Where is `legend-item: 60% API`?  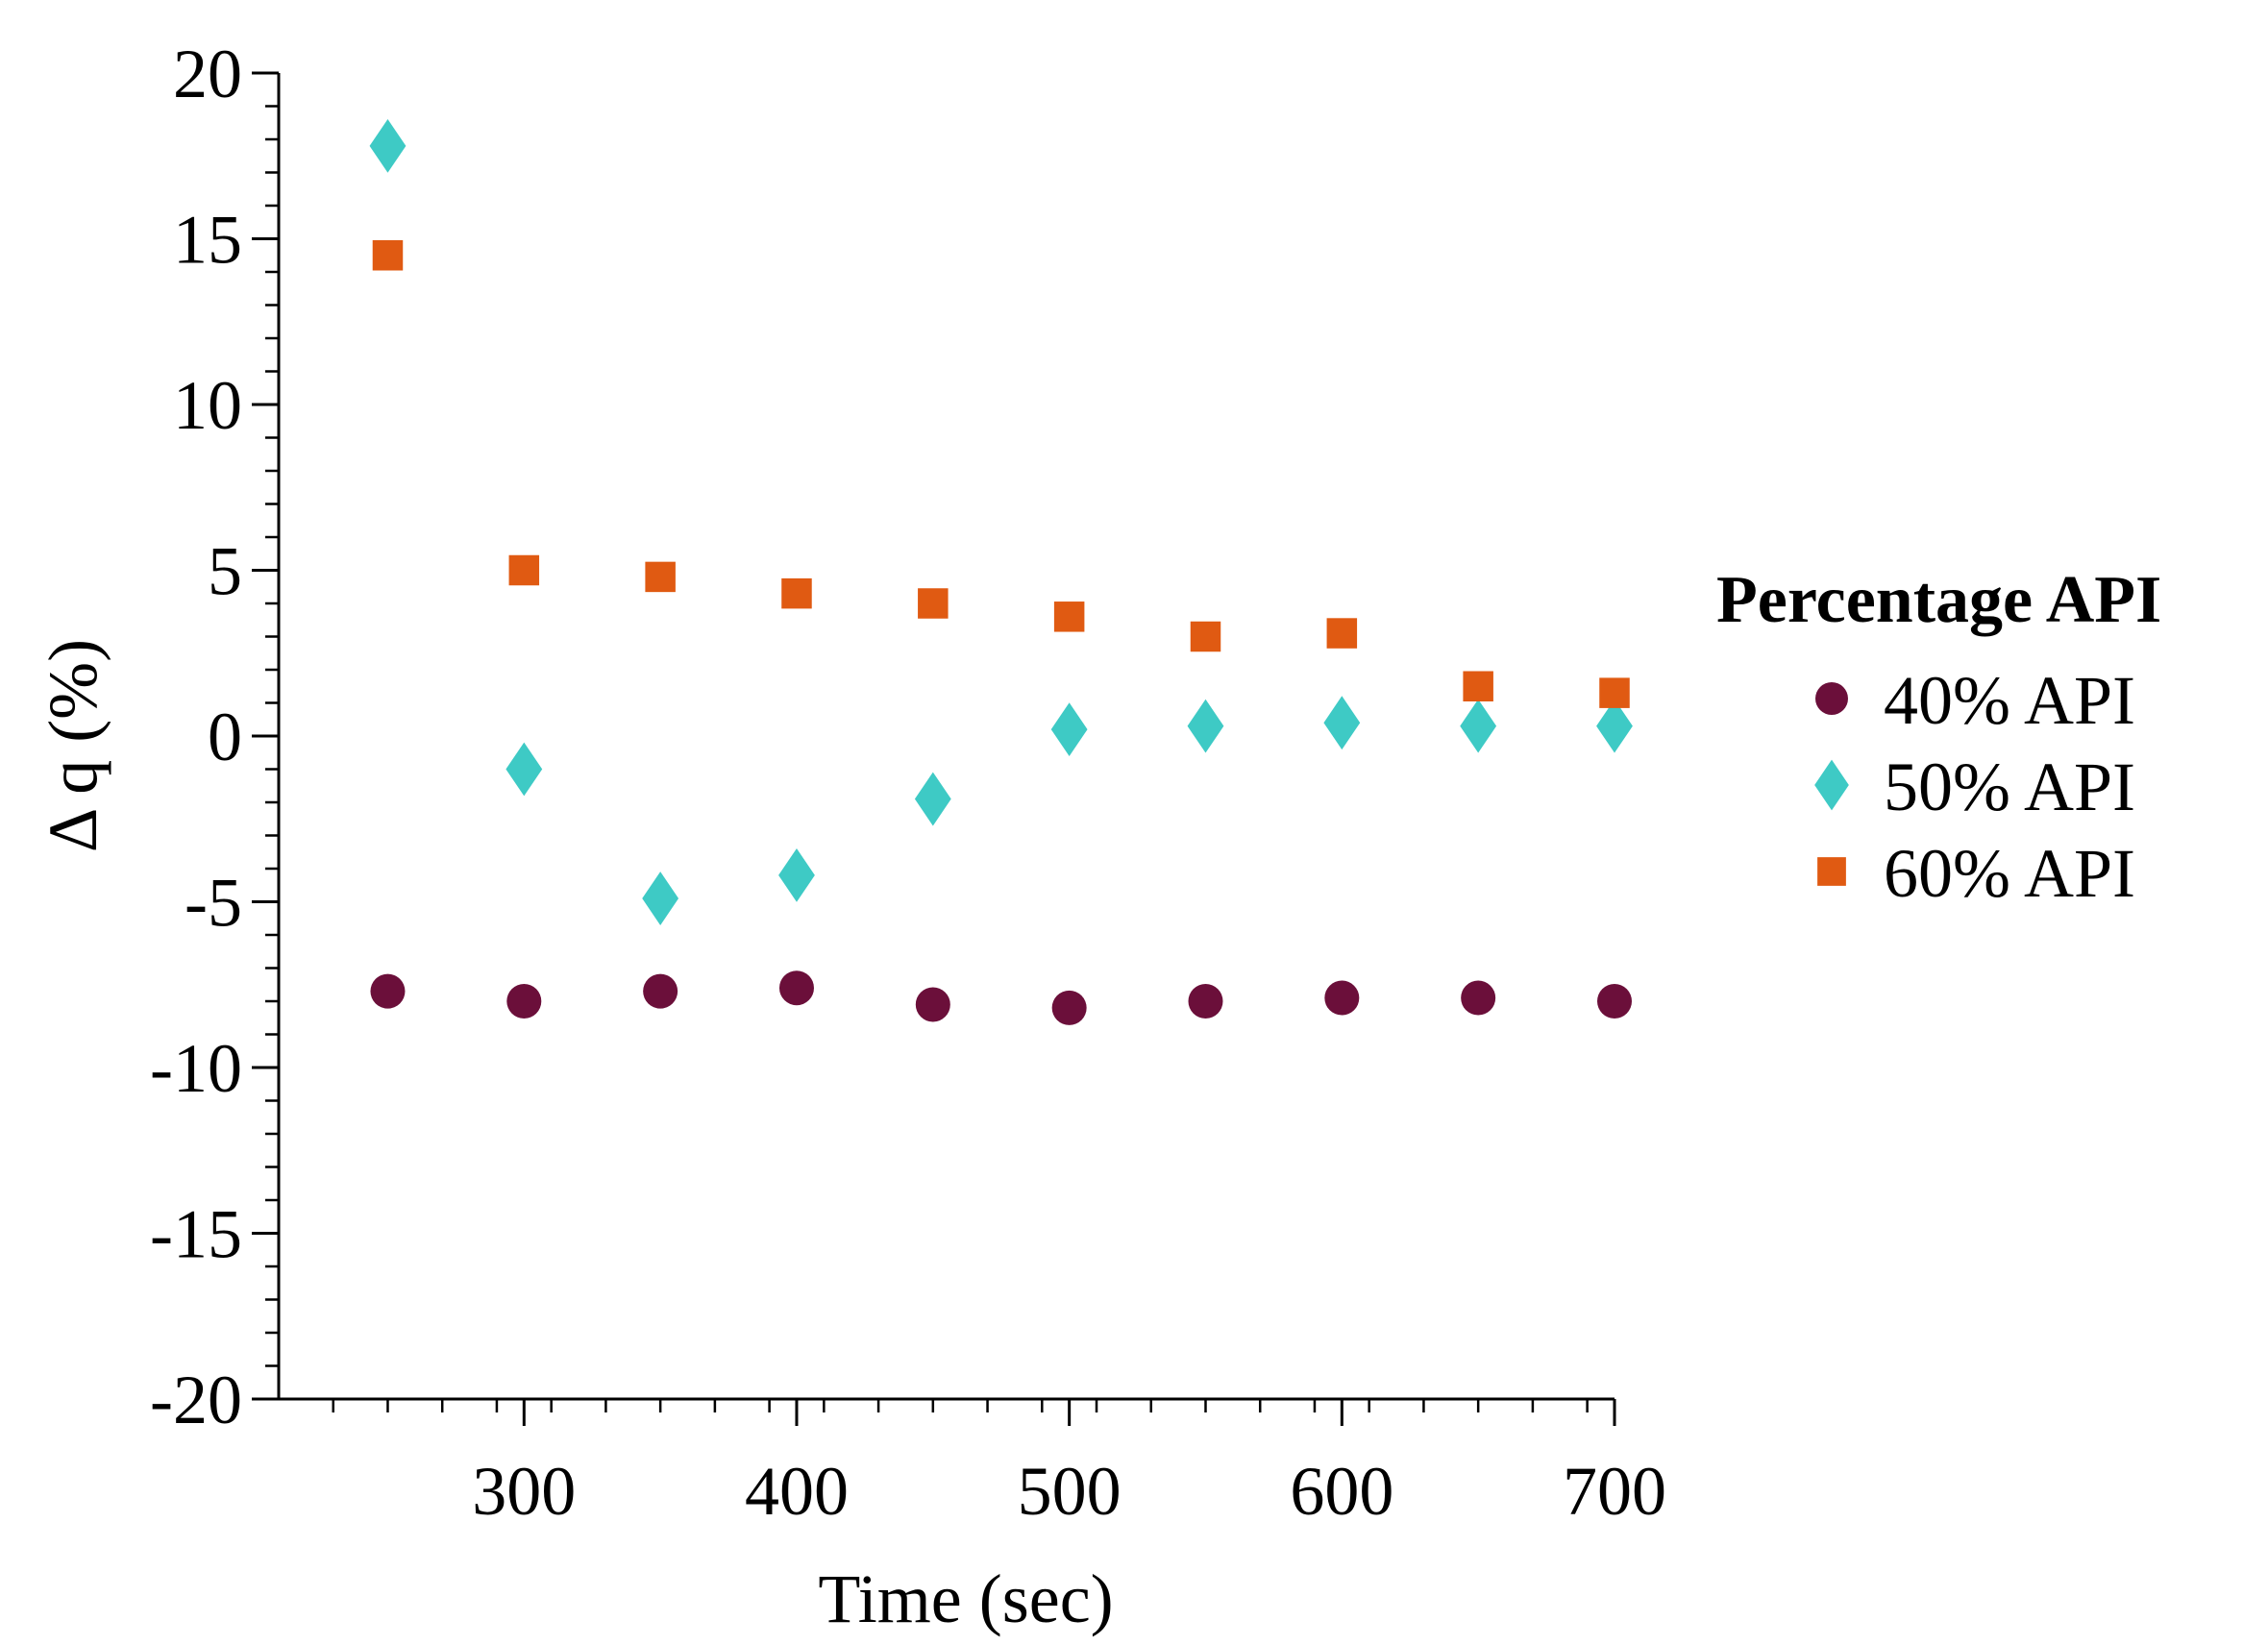 legend-item: 60% API is located at coordinates (1976, 873).